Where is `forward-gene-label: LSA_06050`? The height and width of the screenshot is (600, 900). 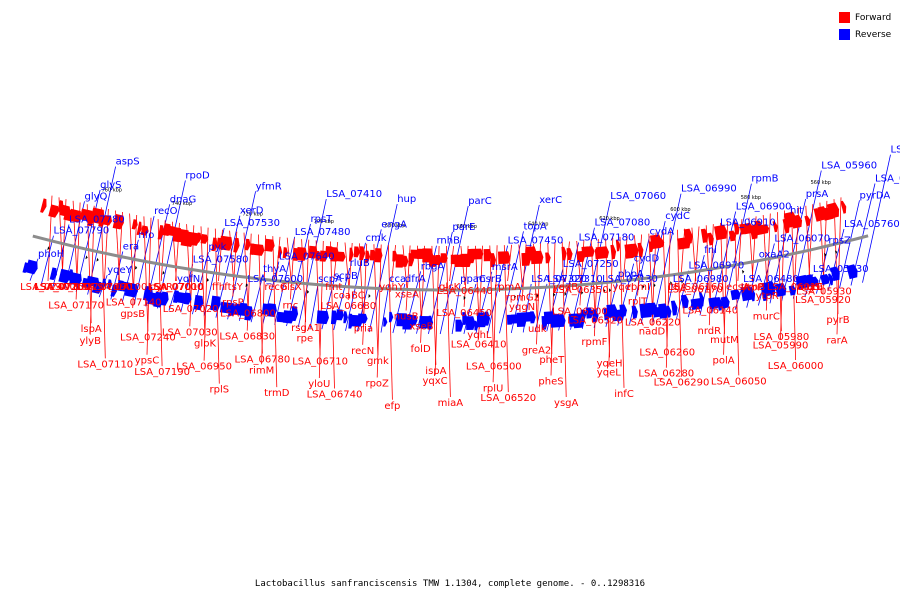
forward-gene-label: LSA_06050 is located at coordinates (739, 381).